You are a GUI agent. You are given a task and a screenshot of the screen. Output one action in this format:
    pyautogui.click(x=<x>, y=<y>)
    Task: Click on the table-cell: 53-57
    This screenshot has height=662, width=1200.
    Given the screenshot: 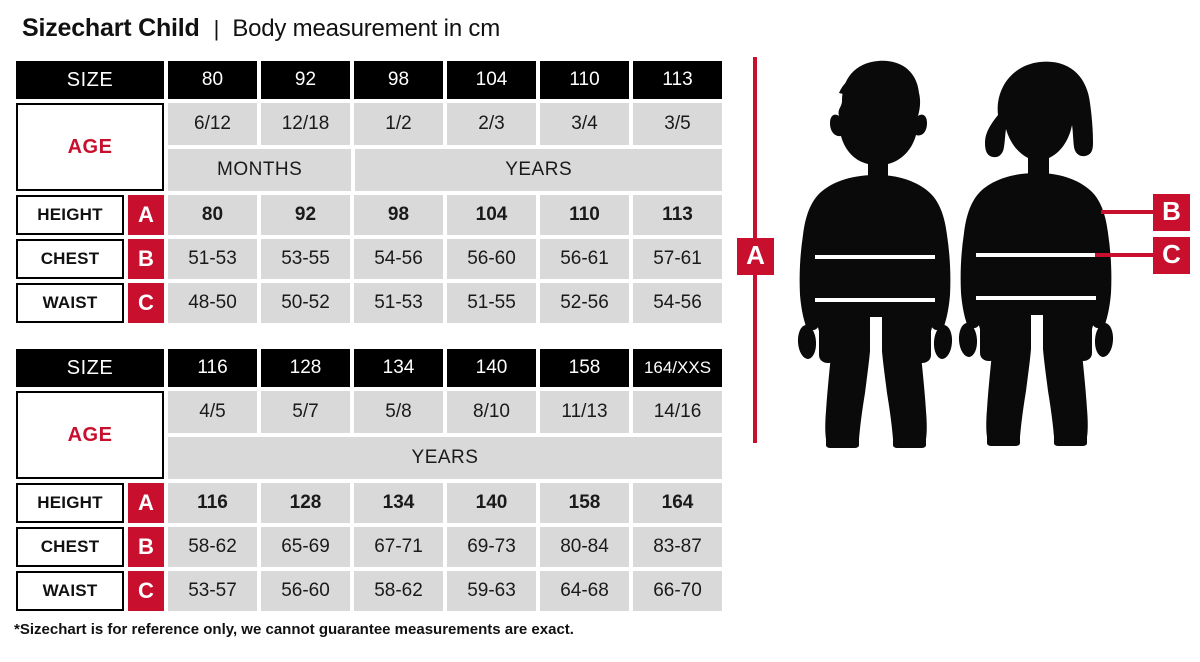 What is the action you would take?
    pyautogui.click(x=212, y=591)
    